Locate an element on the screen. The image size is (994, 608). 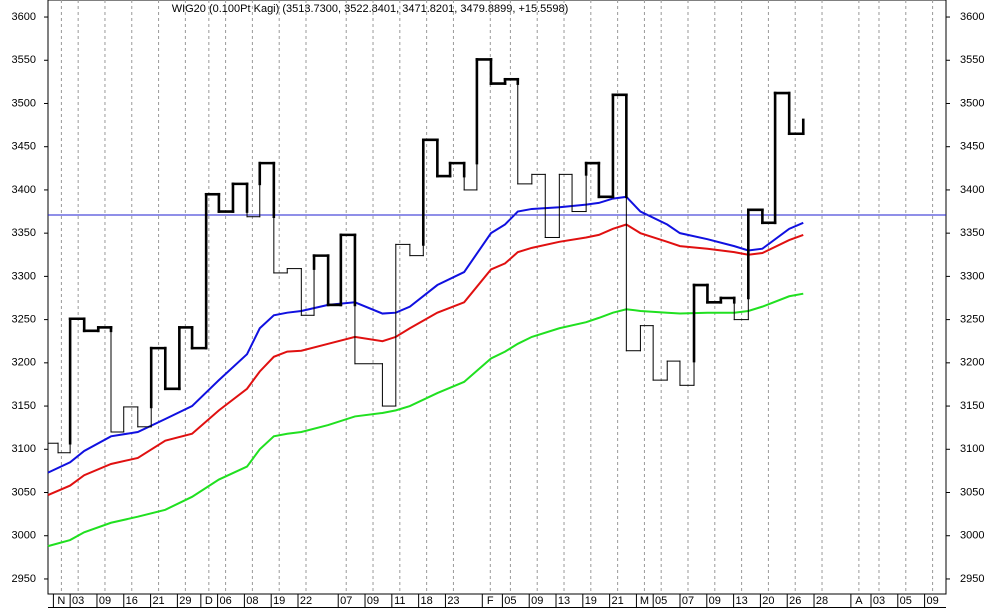
x-tick-label: 18 is located at coordinates (427, 601).